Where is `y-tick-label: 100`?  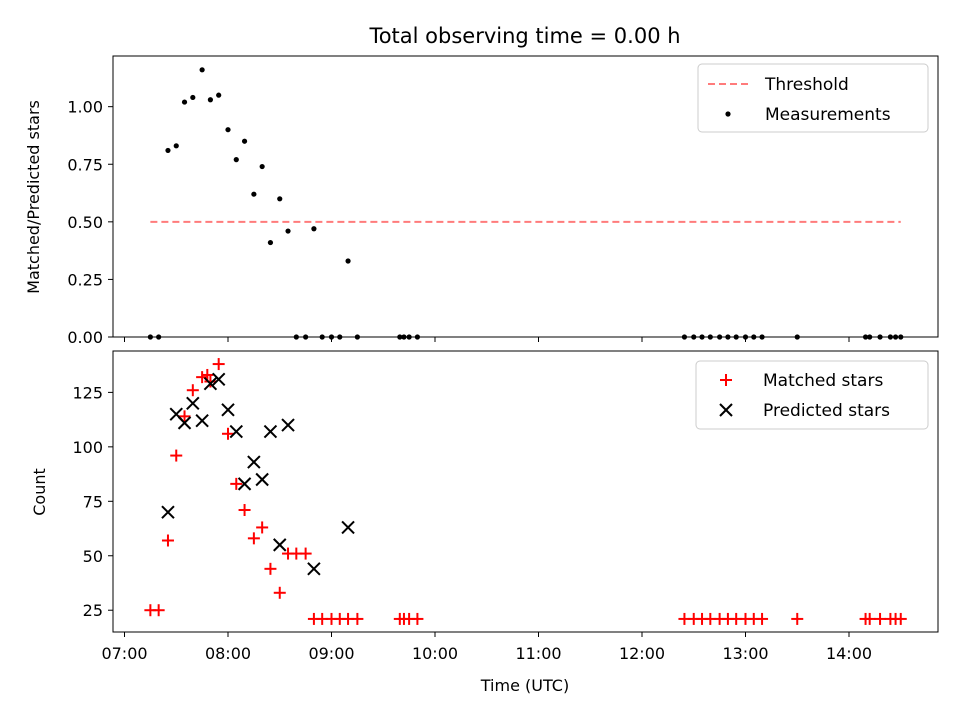
y-tick-label: 100 is located at coordinates (87, 447).